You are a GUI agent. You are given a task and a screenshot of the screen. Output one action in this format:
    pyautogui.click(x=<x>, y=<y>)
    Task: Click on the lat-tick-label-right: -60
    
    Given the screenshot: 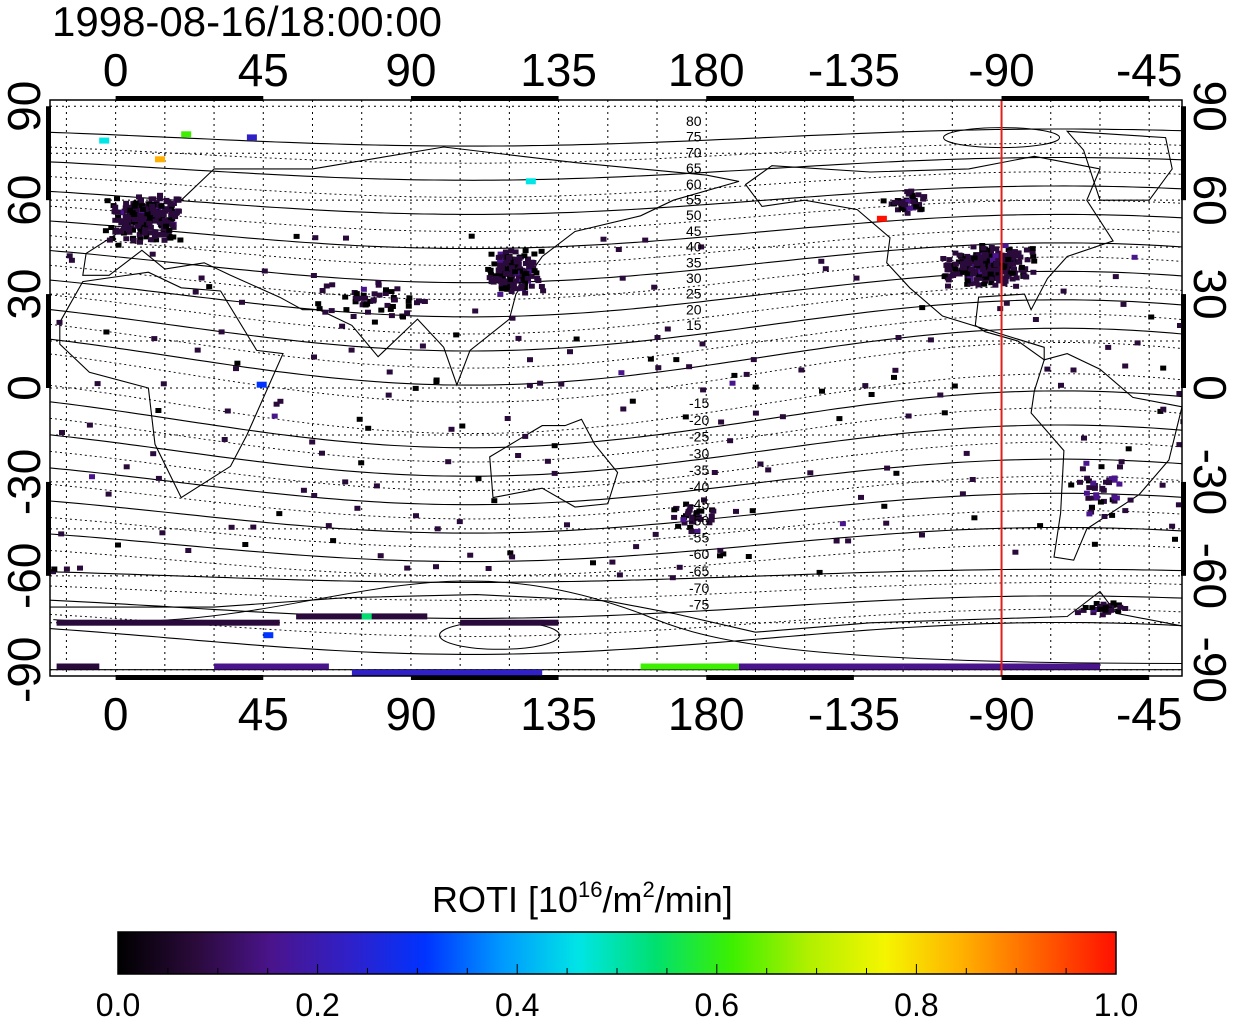 What is the action you would take?
    pyautogui.click(x=1210, y=576)
    